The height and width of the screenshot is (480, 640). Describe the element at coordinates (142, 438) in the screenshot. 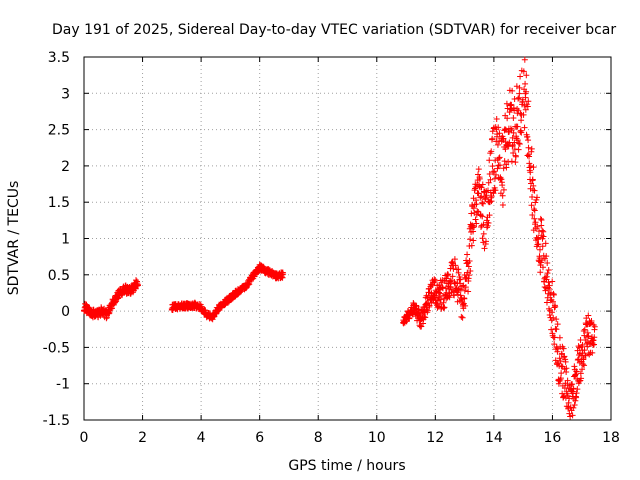

I see `x-tick-label: 2` at that location.